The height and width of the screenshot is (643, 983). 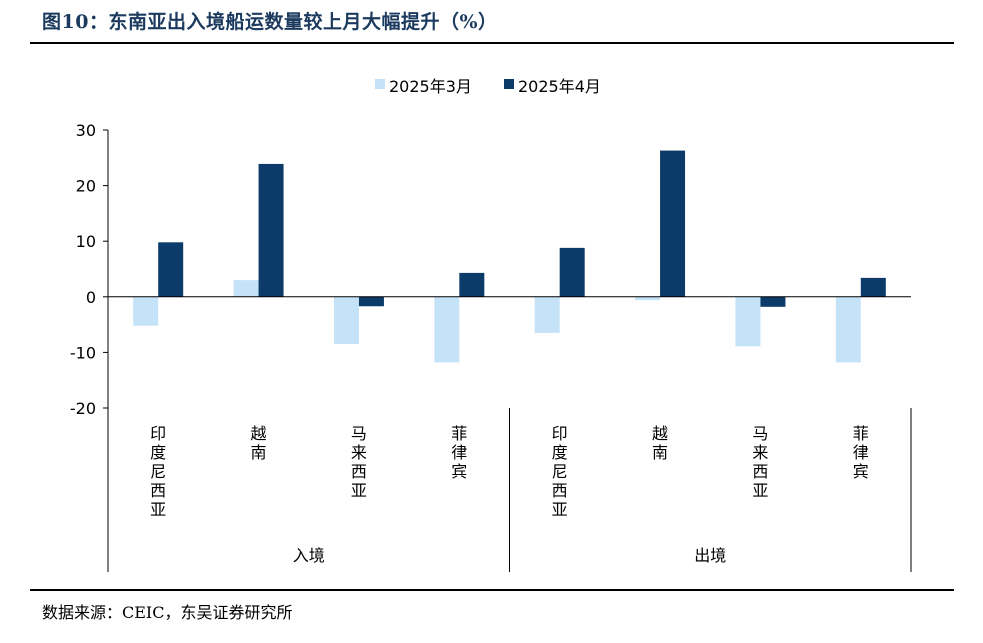 I want to click on bar-series2-cat6, so click(x=673, y=223).